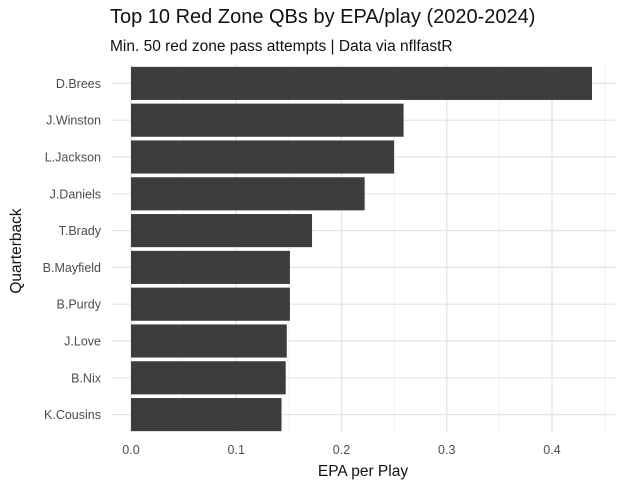  I want to click on y-tick-label: B.Mayfield, so click(72, 268).